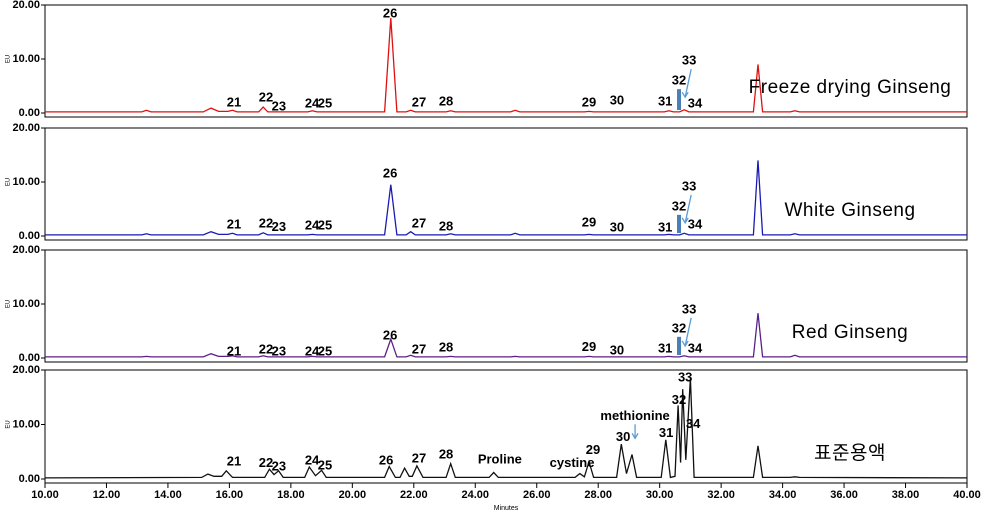 Image resolution: width=982 pixels, height=513 pixels. I want to click on x-tick-label: 14.00, so click(168, 495).